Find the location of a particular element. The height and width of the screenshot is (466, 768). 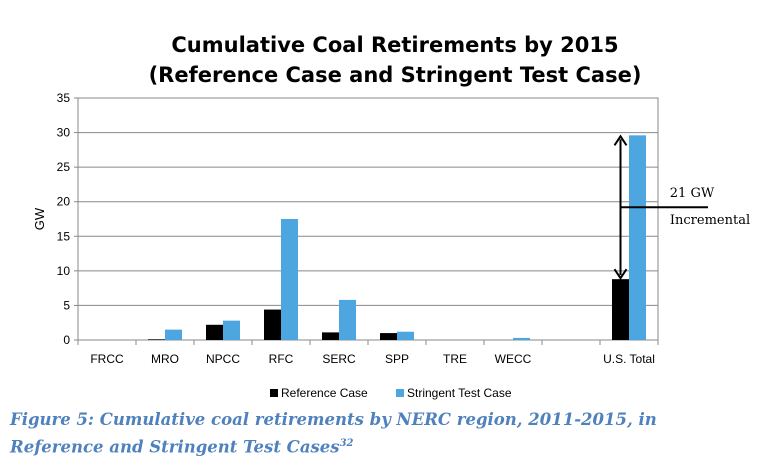

x-tick-label: SPP is located at coordinates (397, 359).